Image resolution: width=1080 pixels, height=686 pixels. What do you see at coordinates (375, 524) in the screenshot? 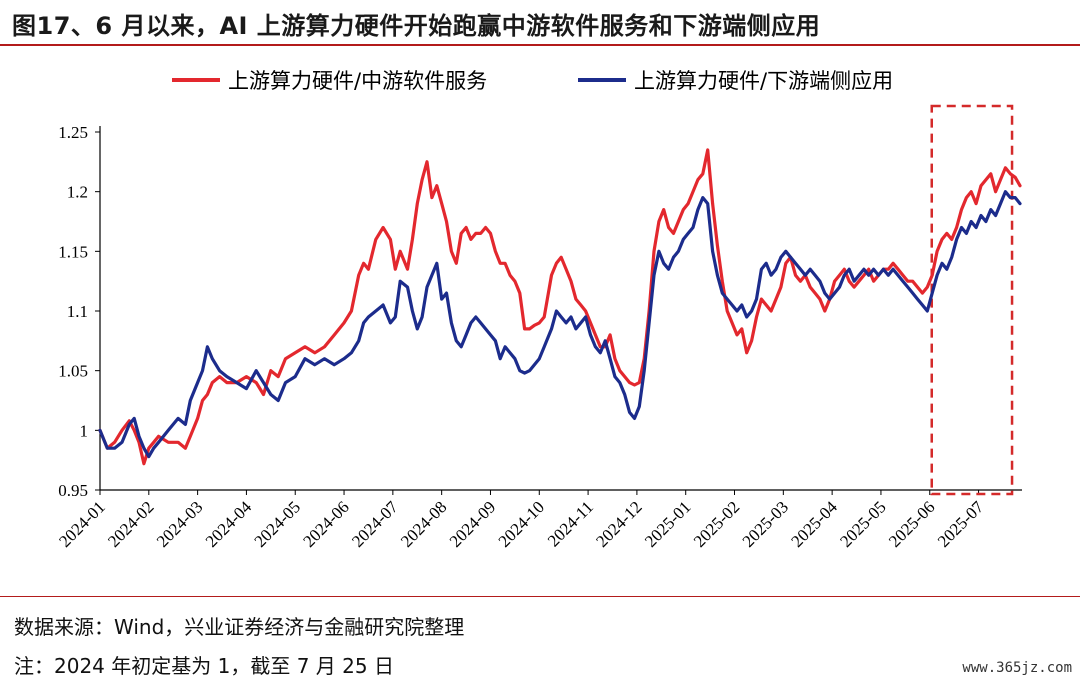
I see `x-tick-label: 2024-07` at bounding box center [375, 524].